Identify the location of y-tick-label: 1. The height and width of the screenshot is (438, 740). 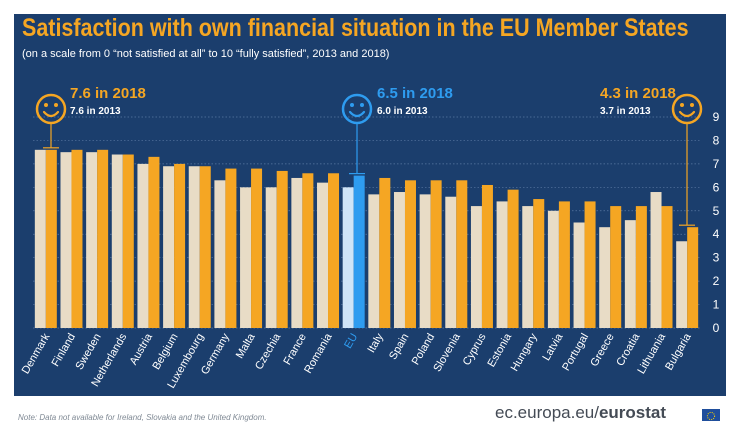
(716, 305).